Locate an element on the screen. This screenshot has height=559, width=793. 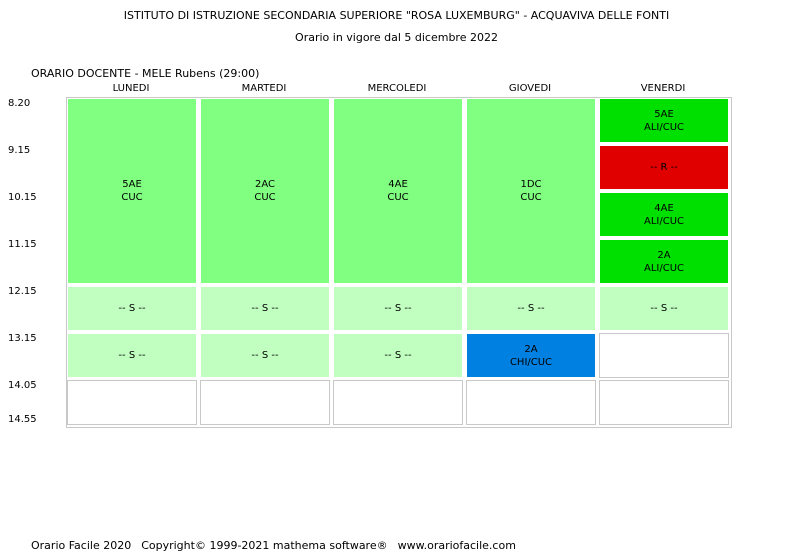
footer-copyright: Copyright© 1999-2021 mathema software® is located at coordinates (264, 545).